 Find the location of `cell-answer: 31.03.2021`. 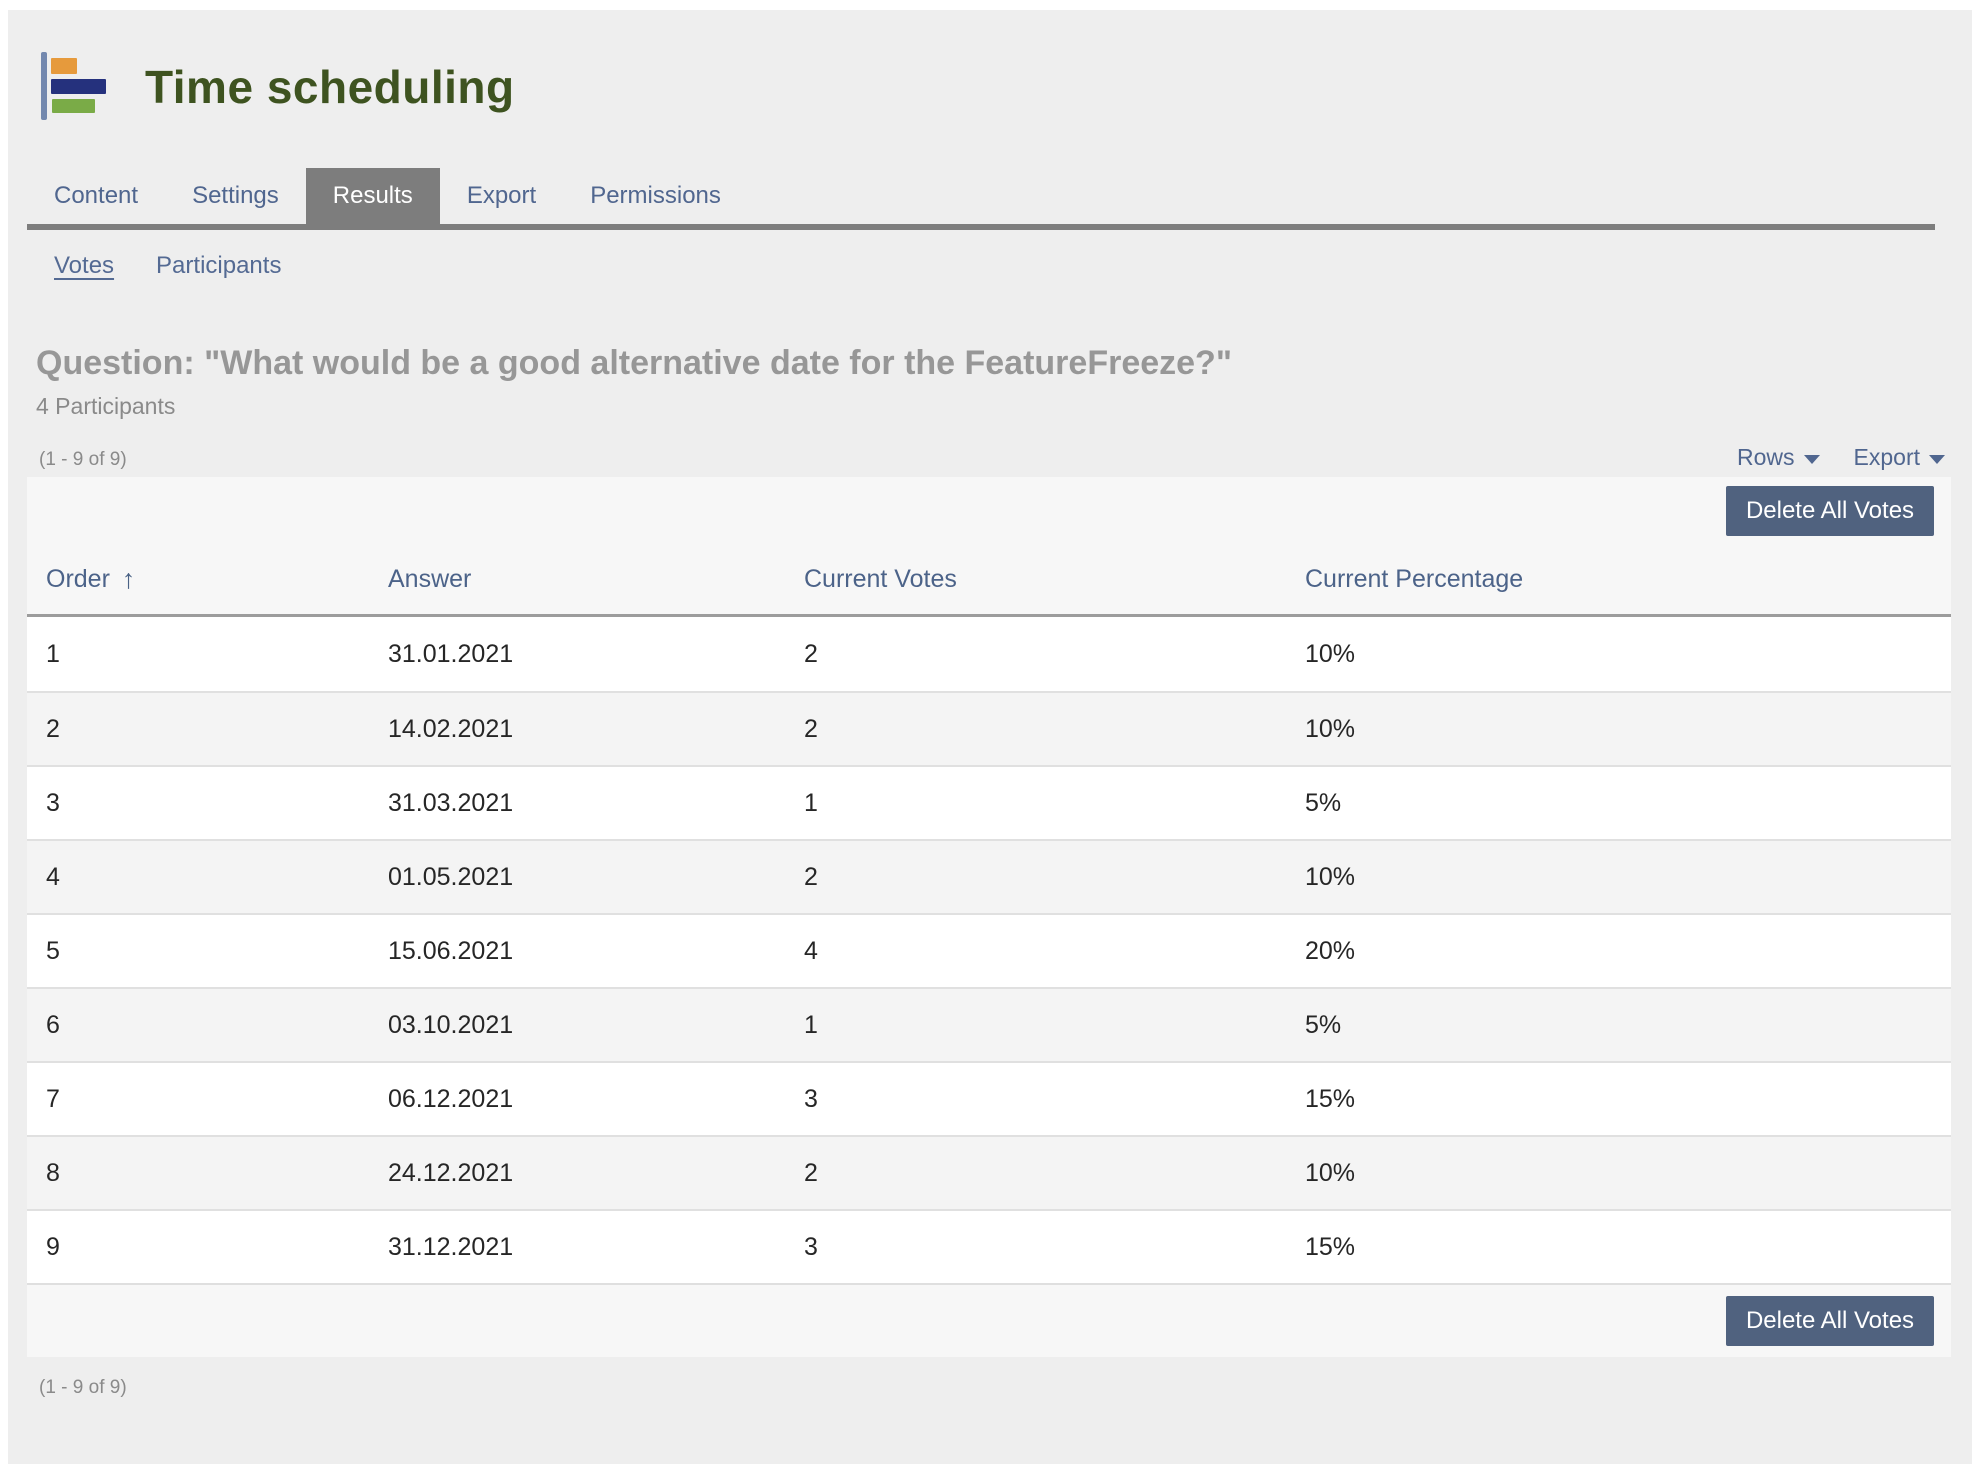

cell-answer: 31.03.2021 is located at coordinates (451, 802).